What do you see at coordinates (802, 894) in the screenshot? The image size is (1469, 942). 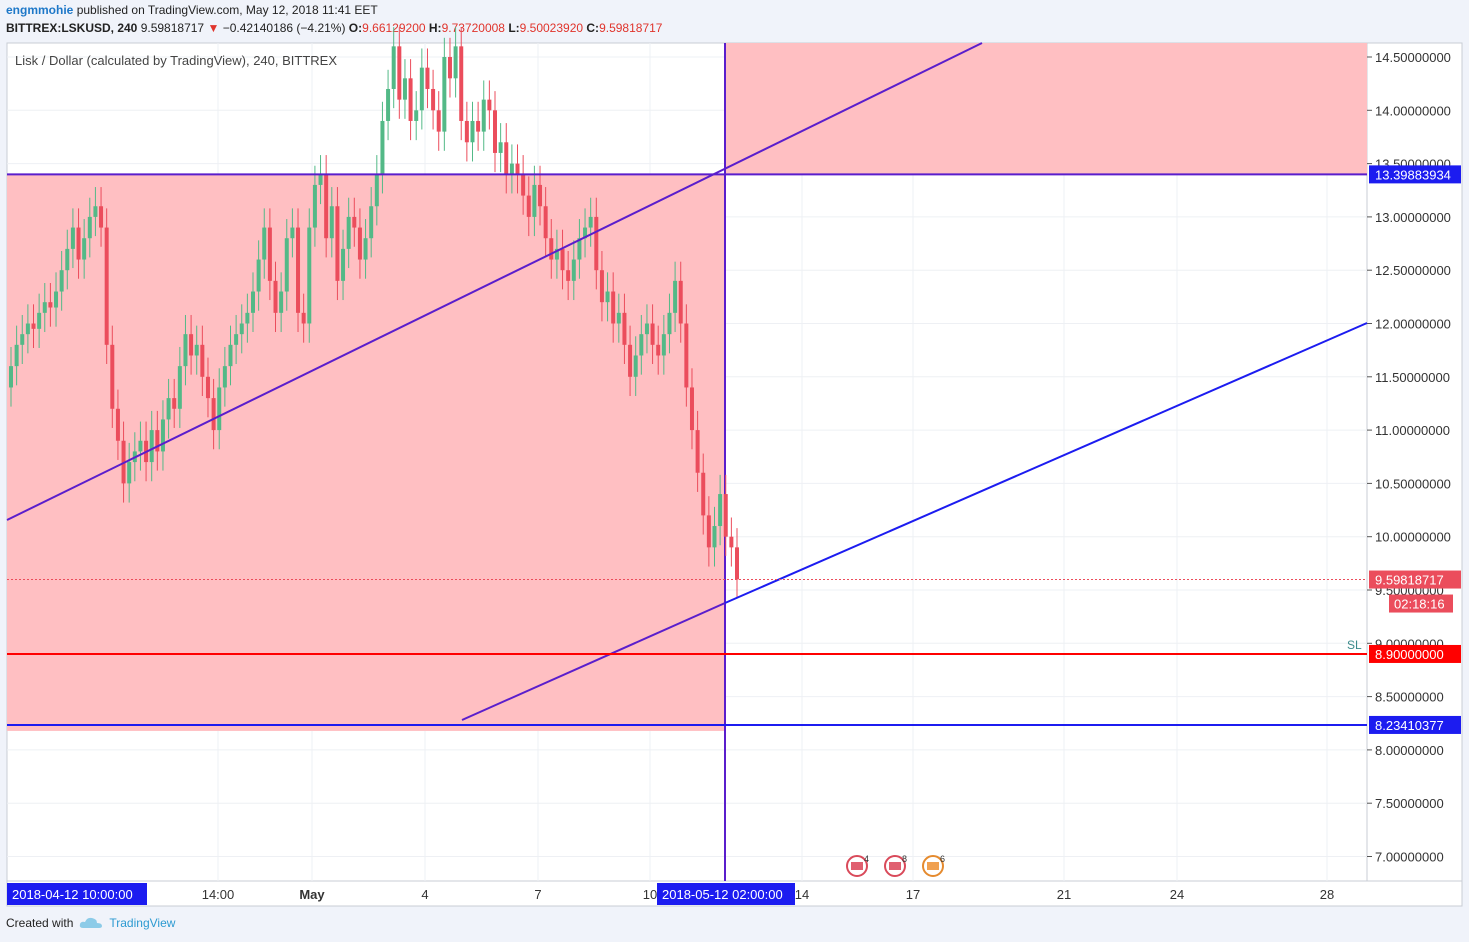 I see `x-tick-label: 14` at bounding box center [802, 894].